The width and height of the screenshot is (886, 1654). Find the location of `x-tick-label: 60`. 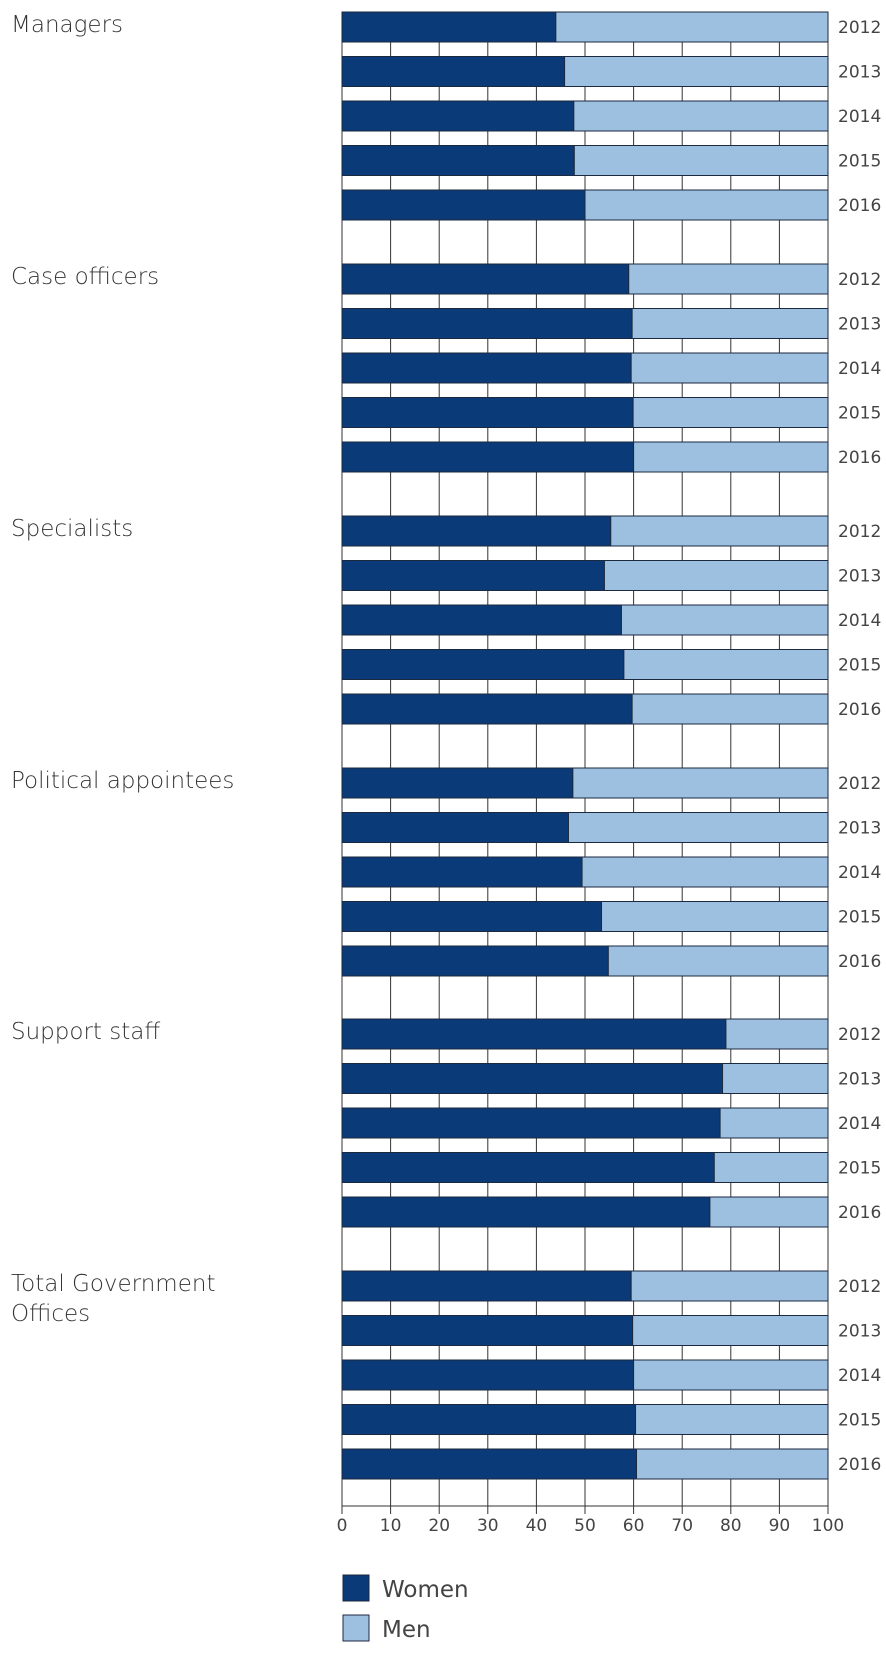

x-tick-label: 60 is located at coordinates (634, 1526).